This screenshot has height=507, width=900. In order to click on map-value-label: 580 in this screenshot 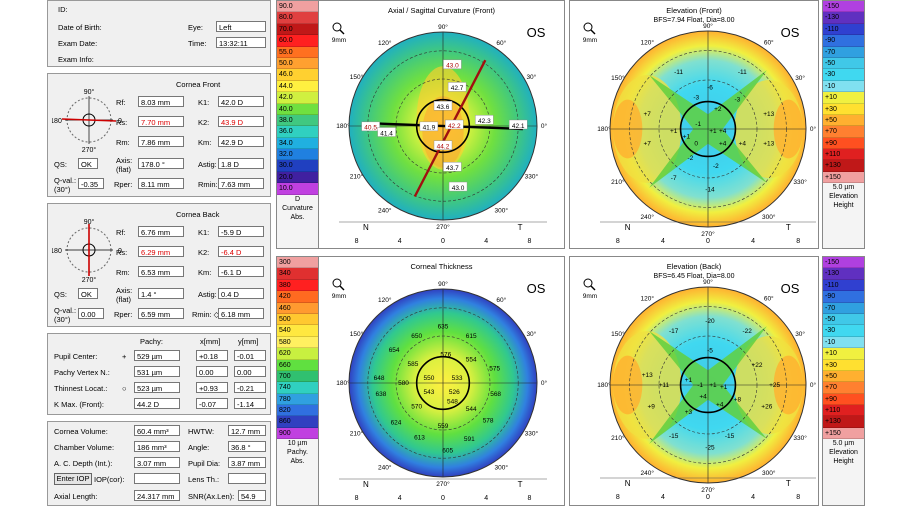, I will do `click(403, 383)`.